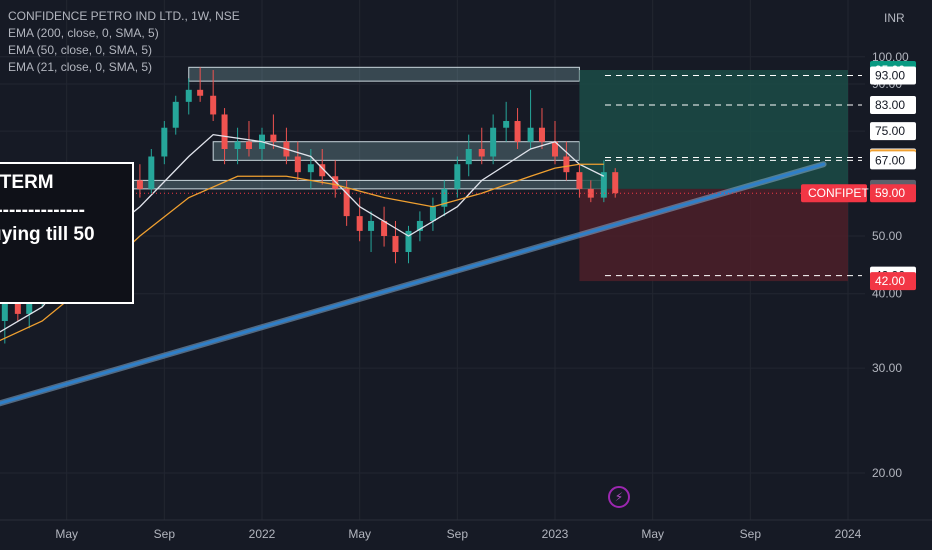  I want to click on note-line-3: uying till 50, so click(47, 234).